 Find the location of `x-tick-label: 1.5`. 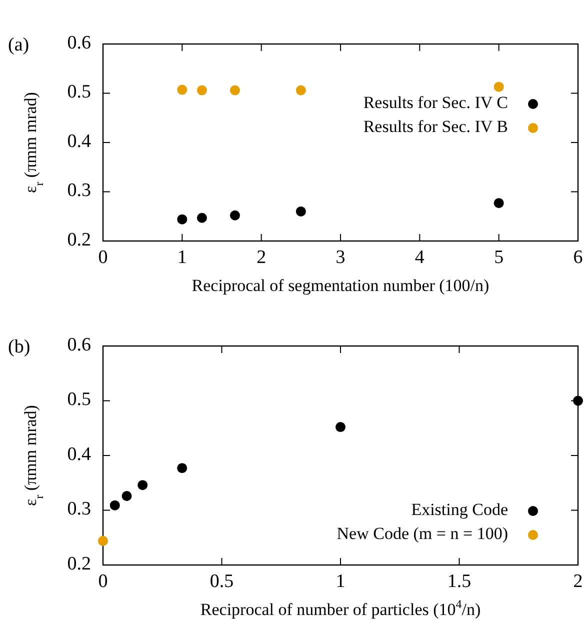

x-tick-label: 1.5 is located at coordinates (459, 581).